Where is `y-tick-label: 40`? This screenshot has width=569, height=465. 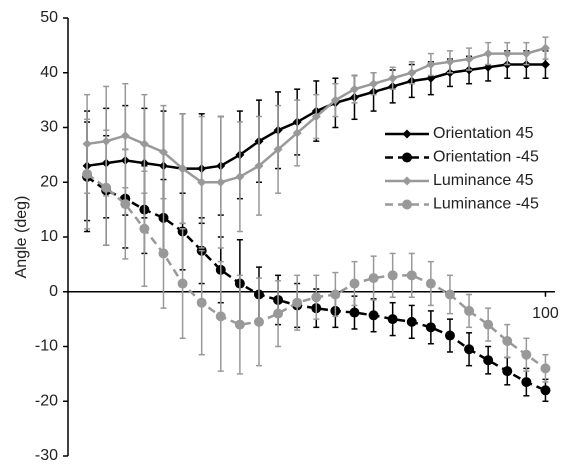 y-tick-label: 40 is located at coordinates (49, 72).